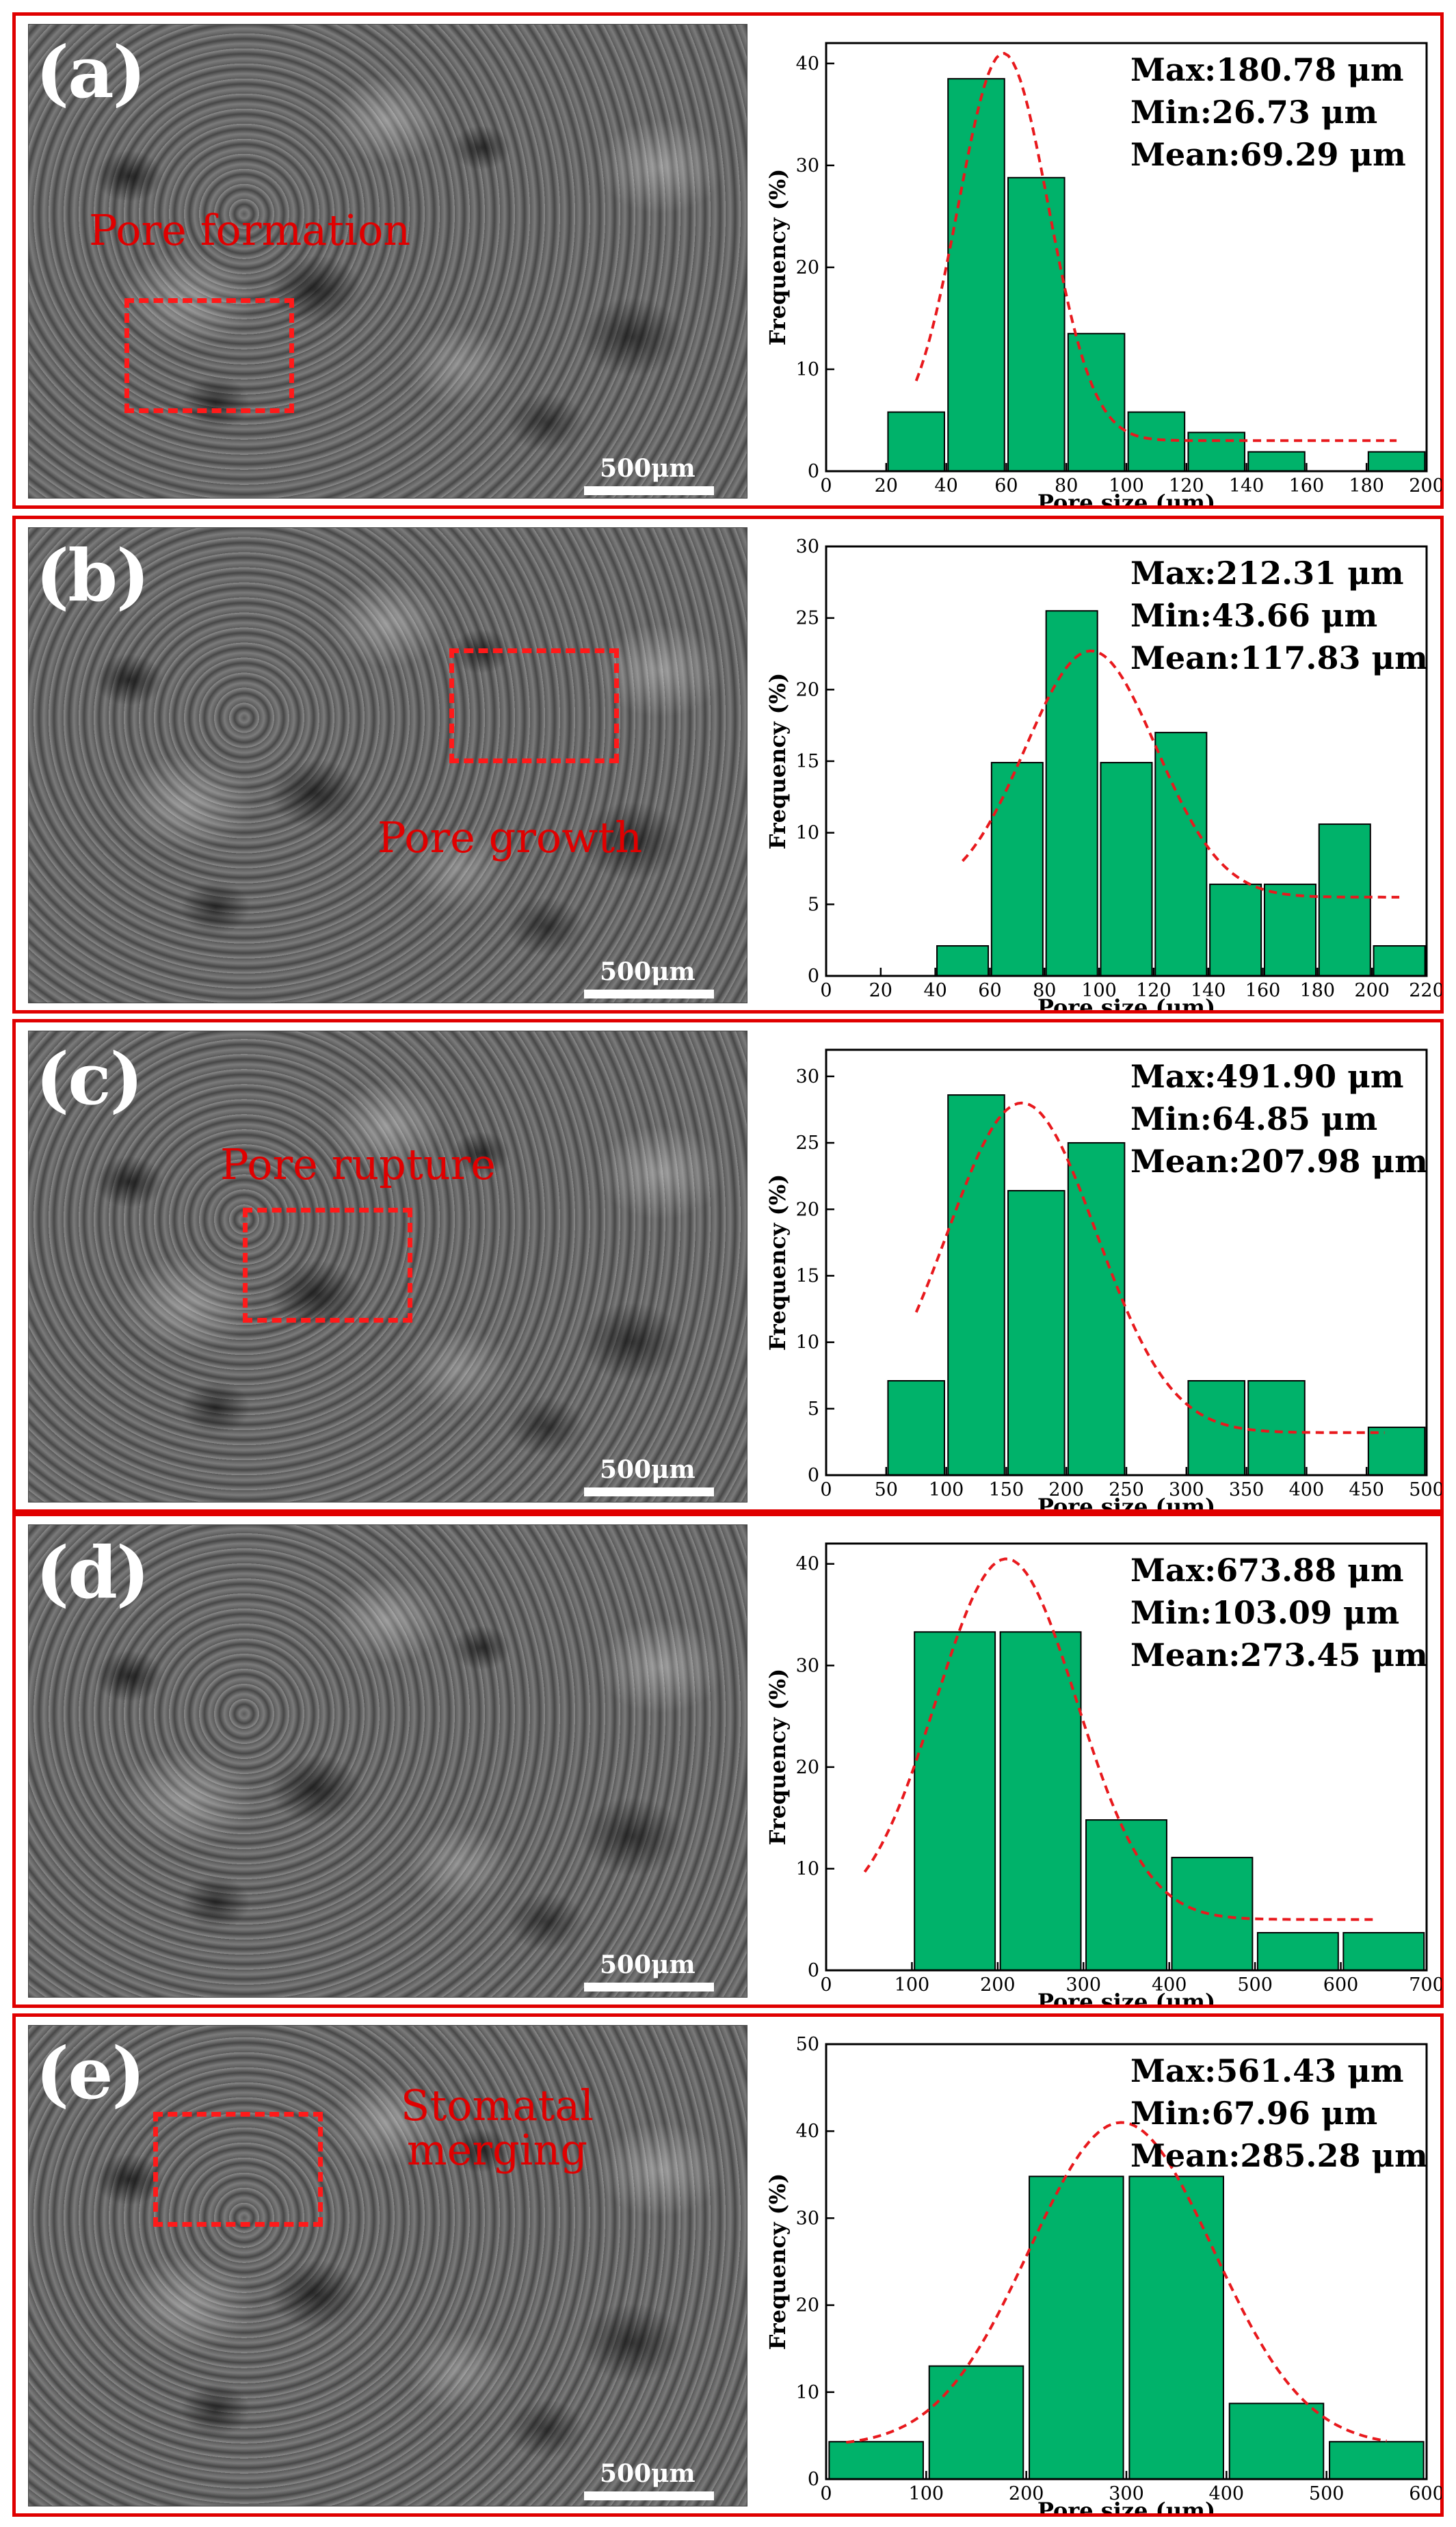 The height and width of the screenshot is (2527, 1456). Describe the element at coordinates (1247, 486) in the screenshot. I see `x-tick-label: 140` at that location.